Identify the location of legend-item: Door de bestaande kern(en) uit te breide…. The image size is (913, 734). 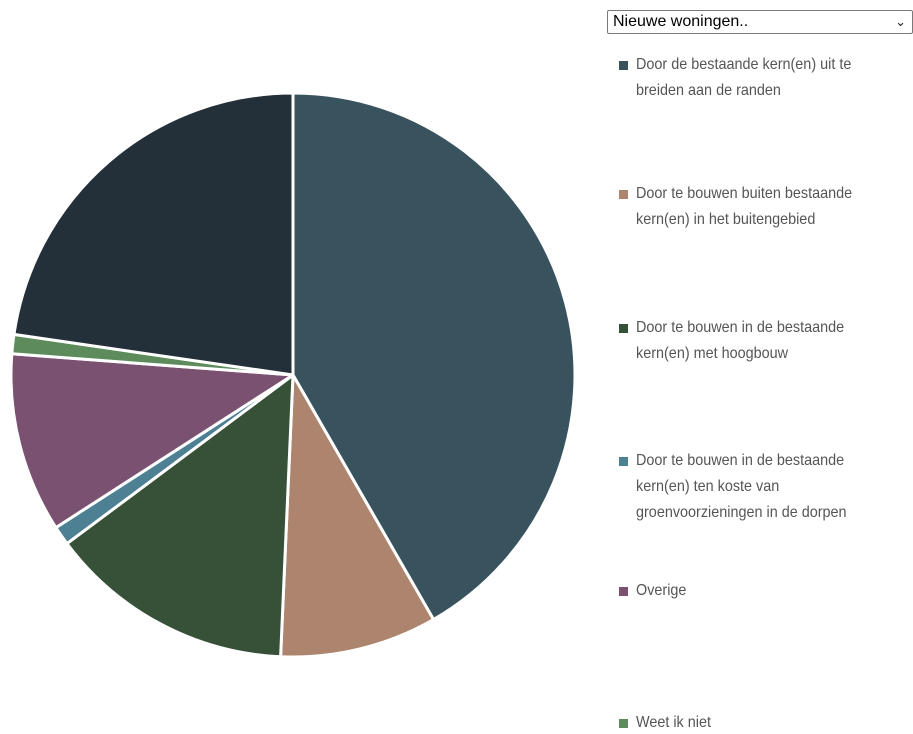
(764, 78).